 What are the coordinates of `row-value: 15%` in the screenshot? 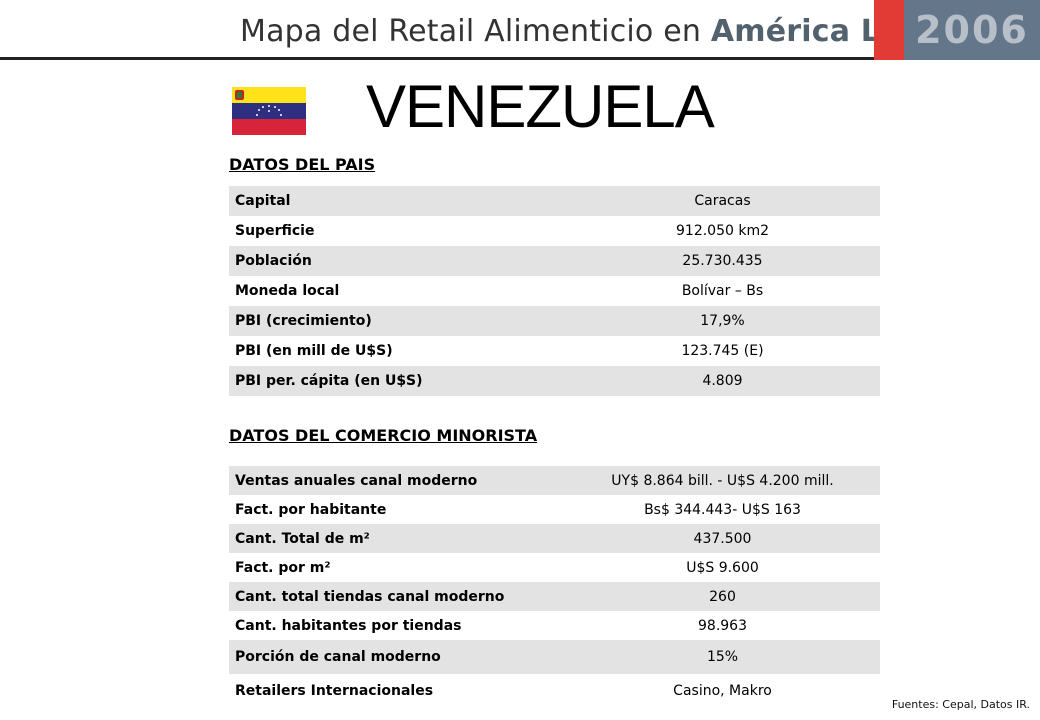 It's located at (722, 657).